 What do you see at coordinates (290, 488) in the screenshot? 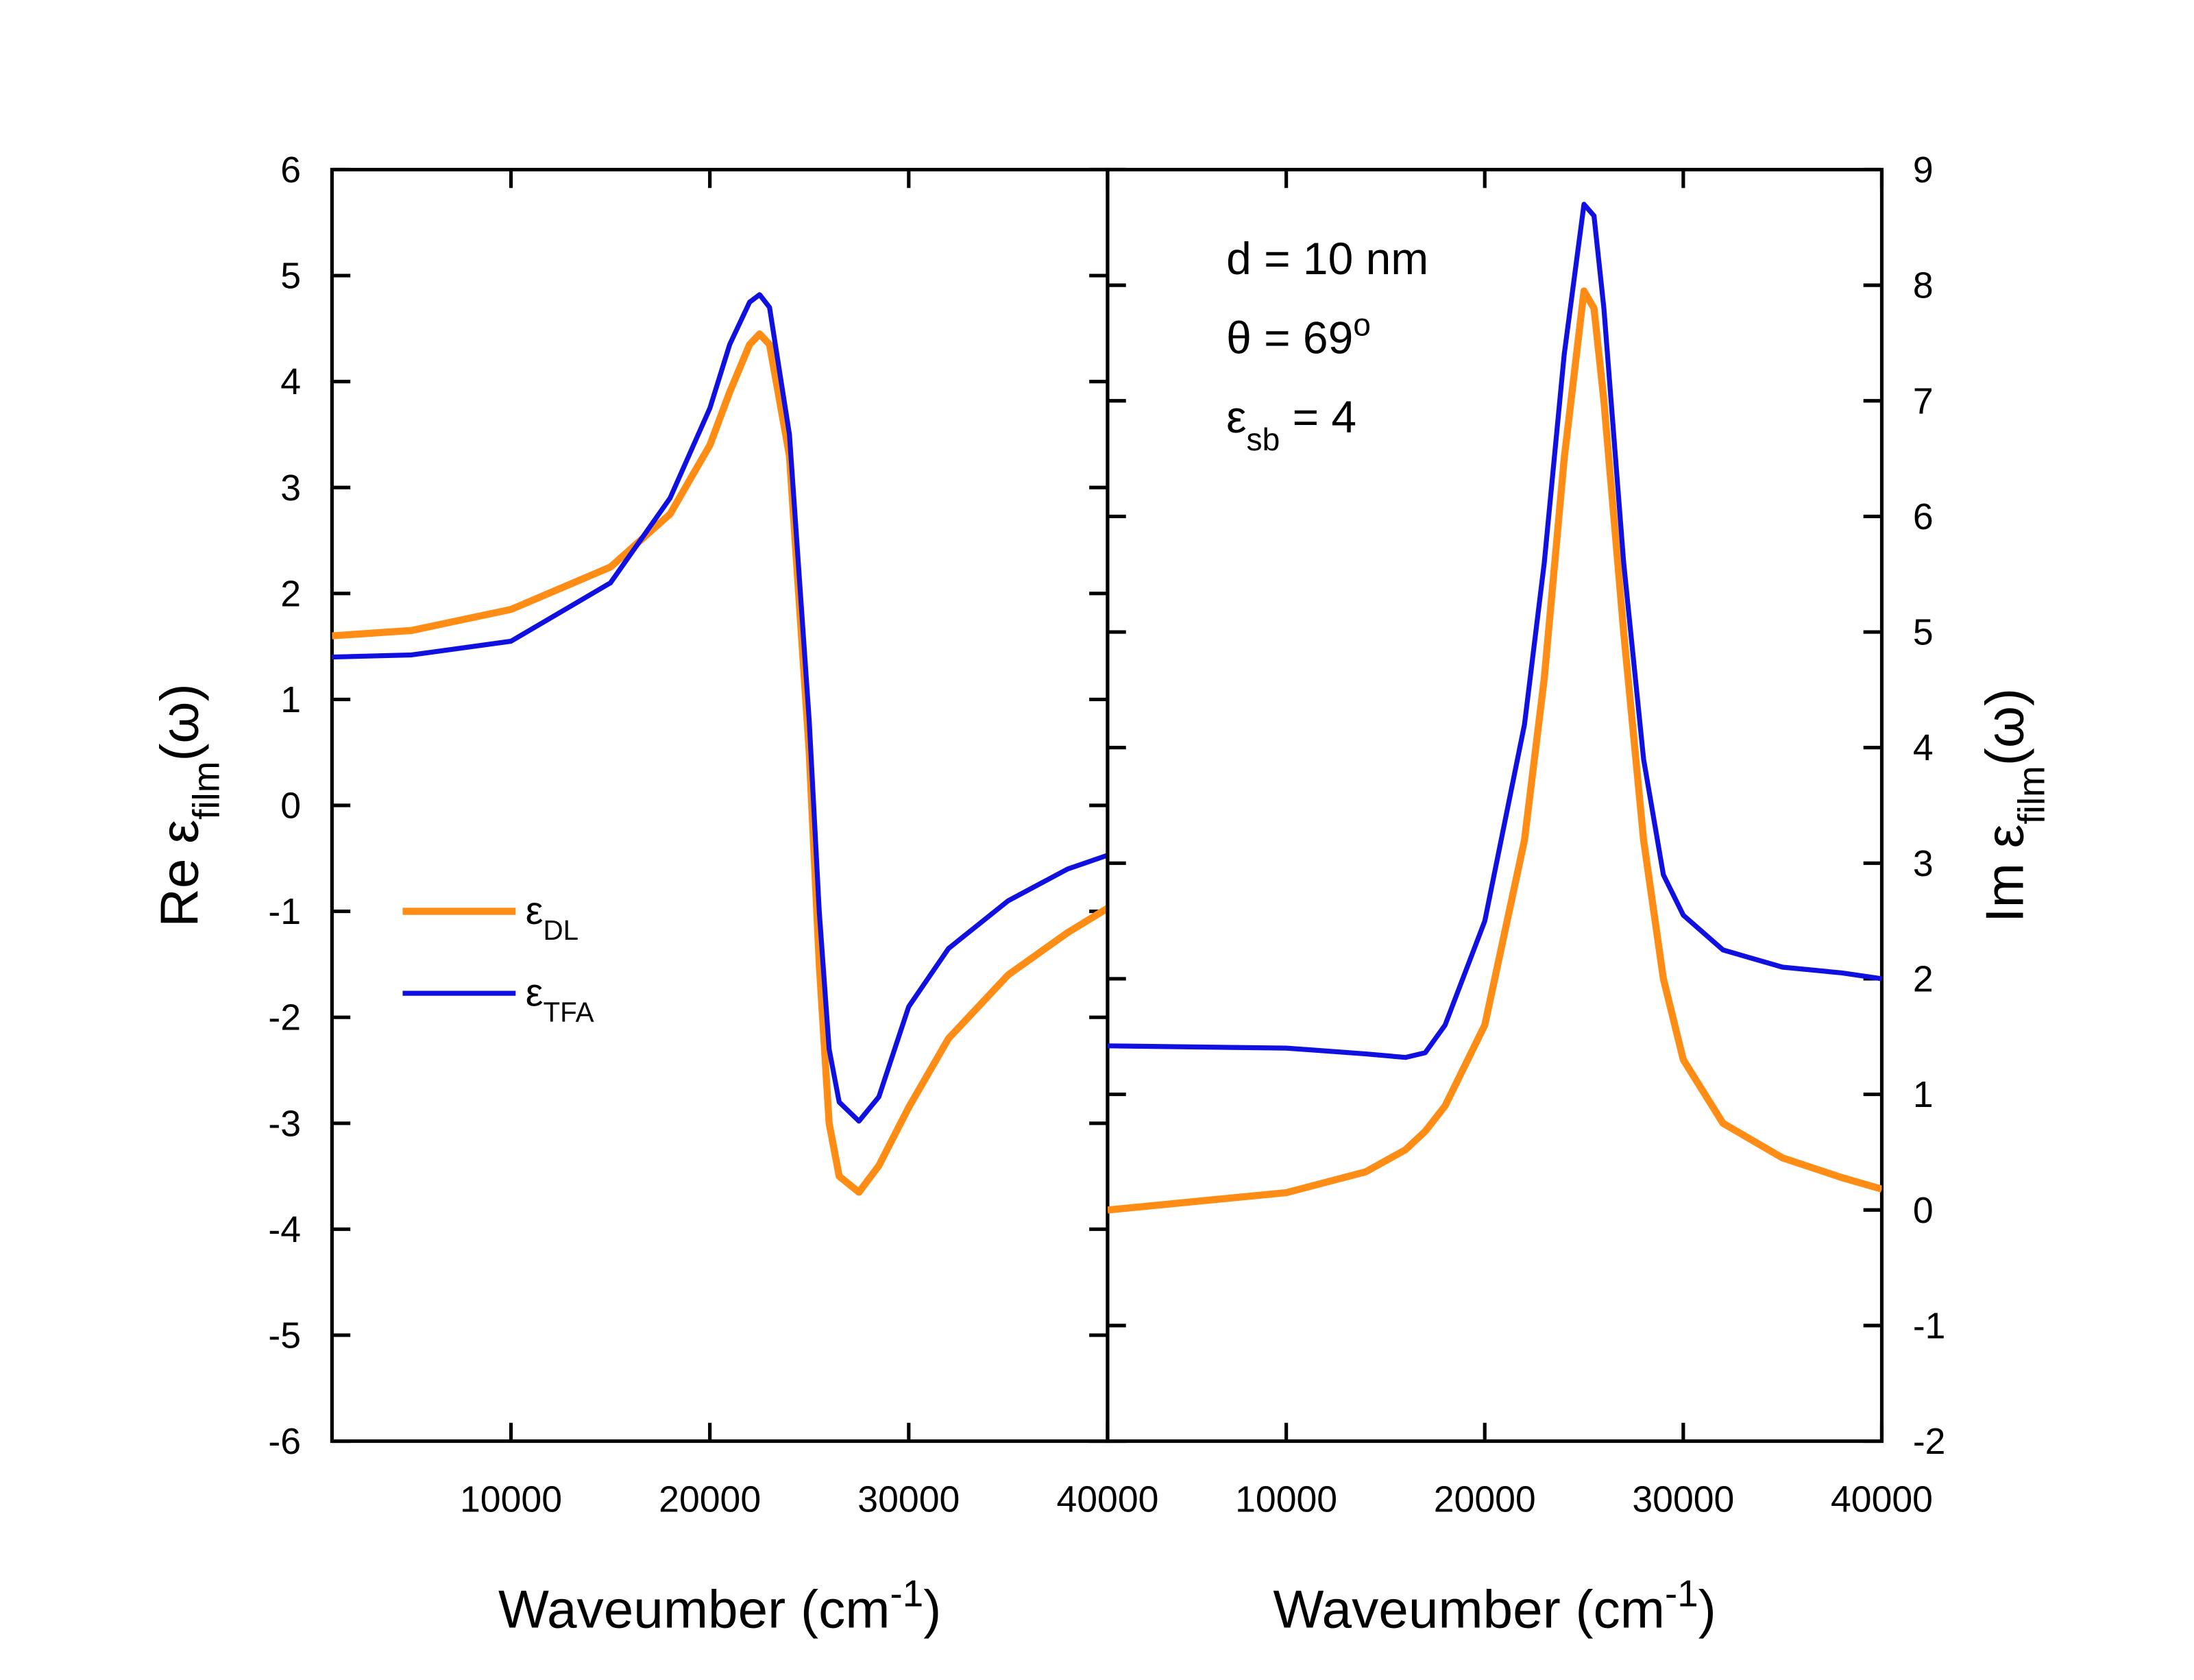
I see `y-tick-label: 3` at bounding box center [290, 488].